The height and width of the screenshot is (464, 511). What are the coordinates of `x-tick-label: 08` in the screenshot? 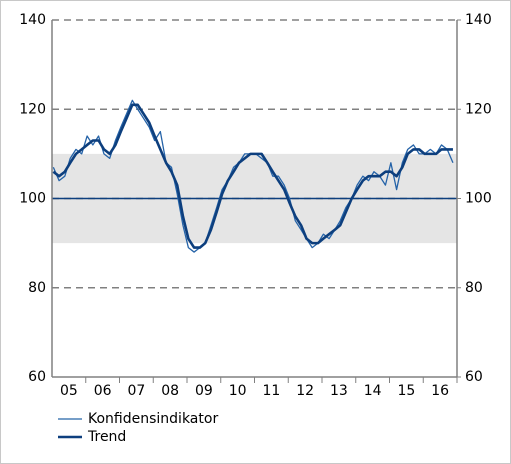 It's located at (170, 391).